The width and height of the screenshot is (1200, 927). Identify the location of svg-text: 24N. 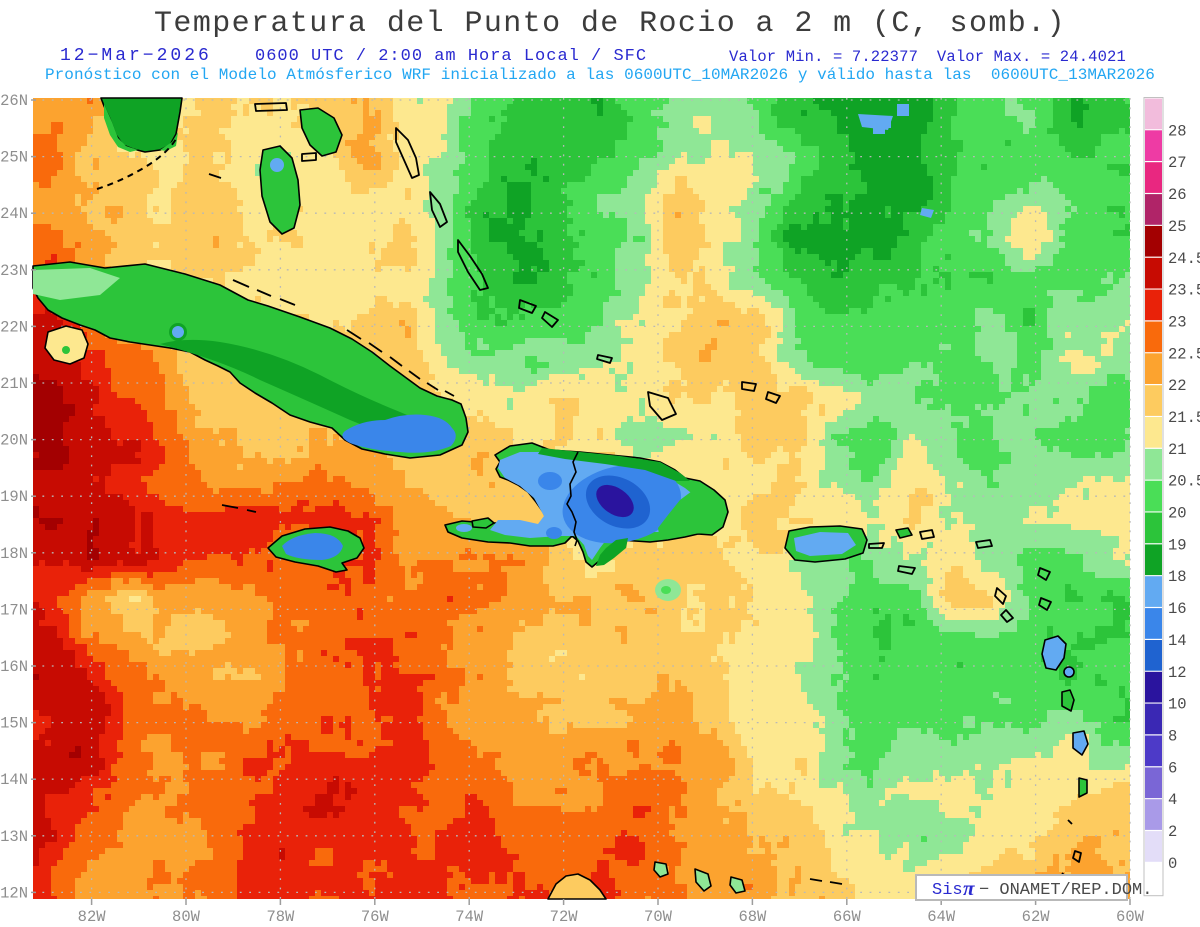
(14, 214).